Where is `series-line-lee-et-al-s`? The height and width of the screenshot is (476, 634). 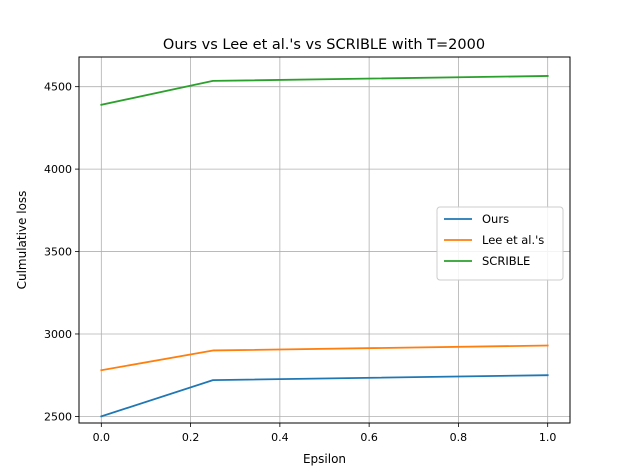
series-line-lee-et-al-s is located at coordinates (324, 358).